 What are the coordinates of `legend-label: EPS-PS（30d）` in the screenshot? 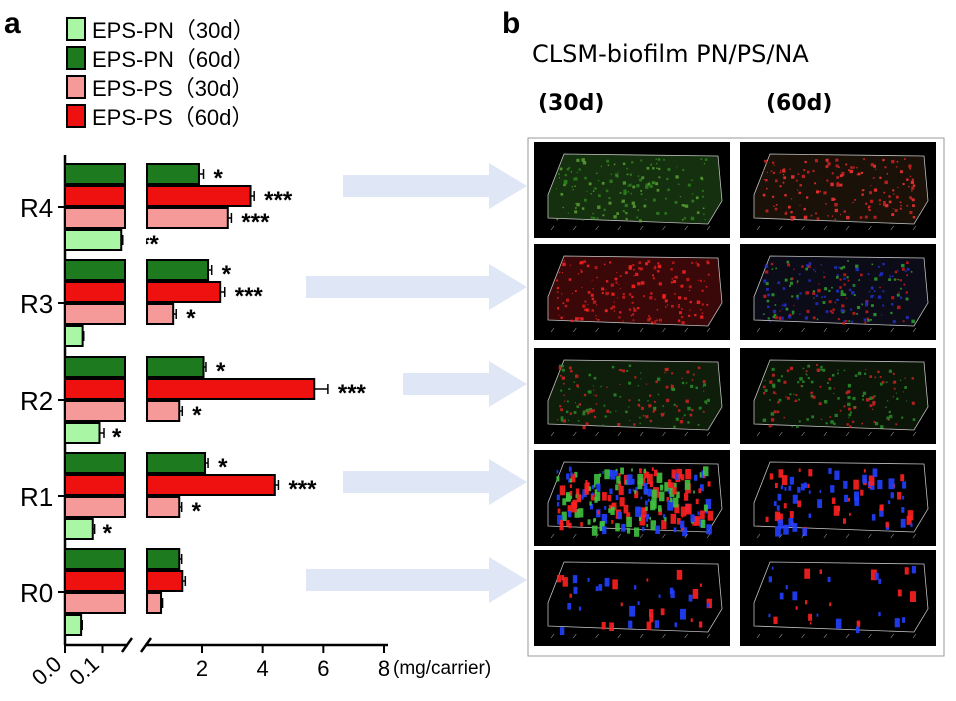 It's located at (172, 88).